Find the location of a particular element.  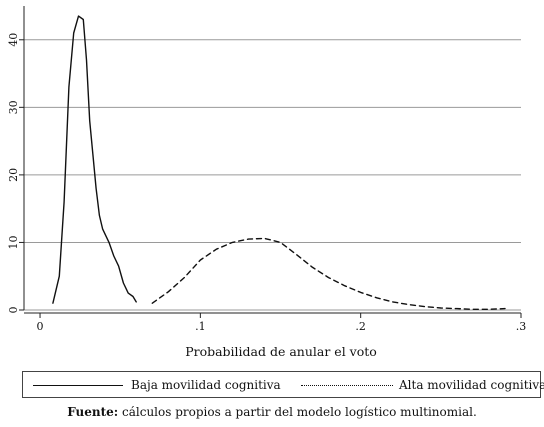

caption-label: Fuente: is located at coordinates (93, 412).